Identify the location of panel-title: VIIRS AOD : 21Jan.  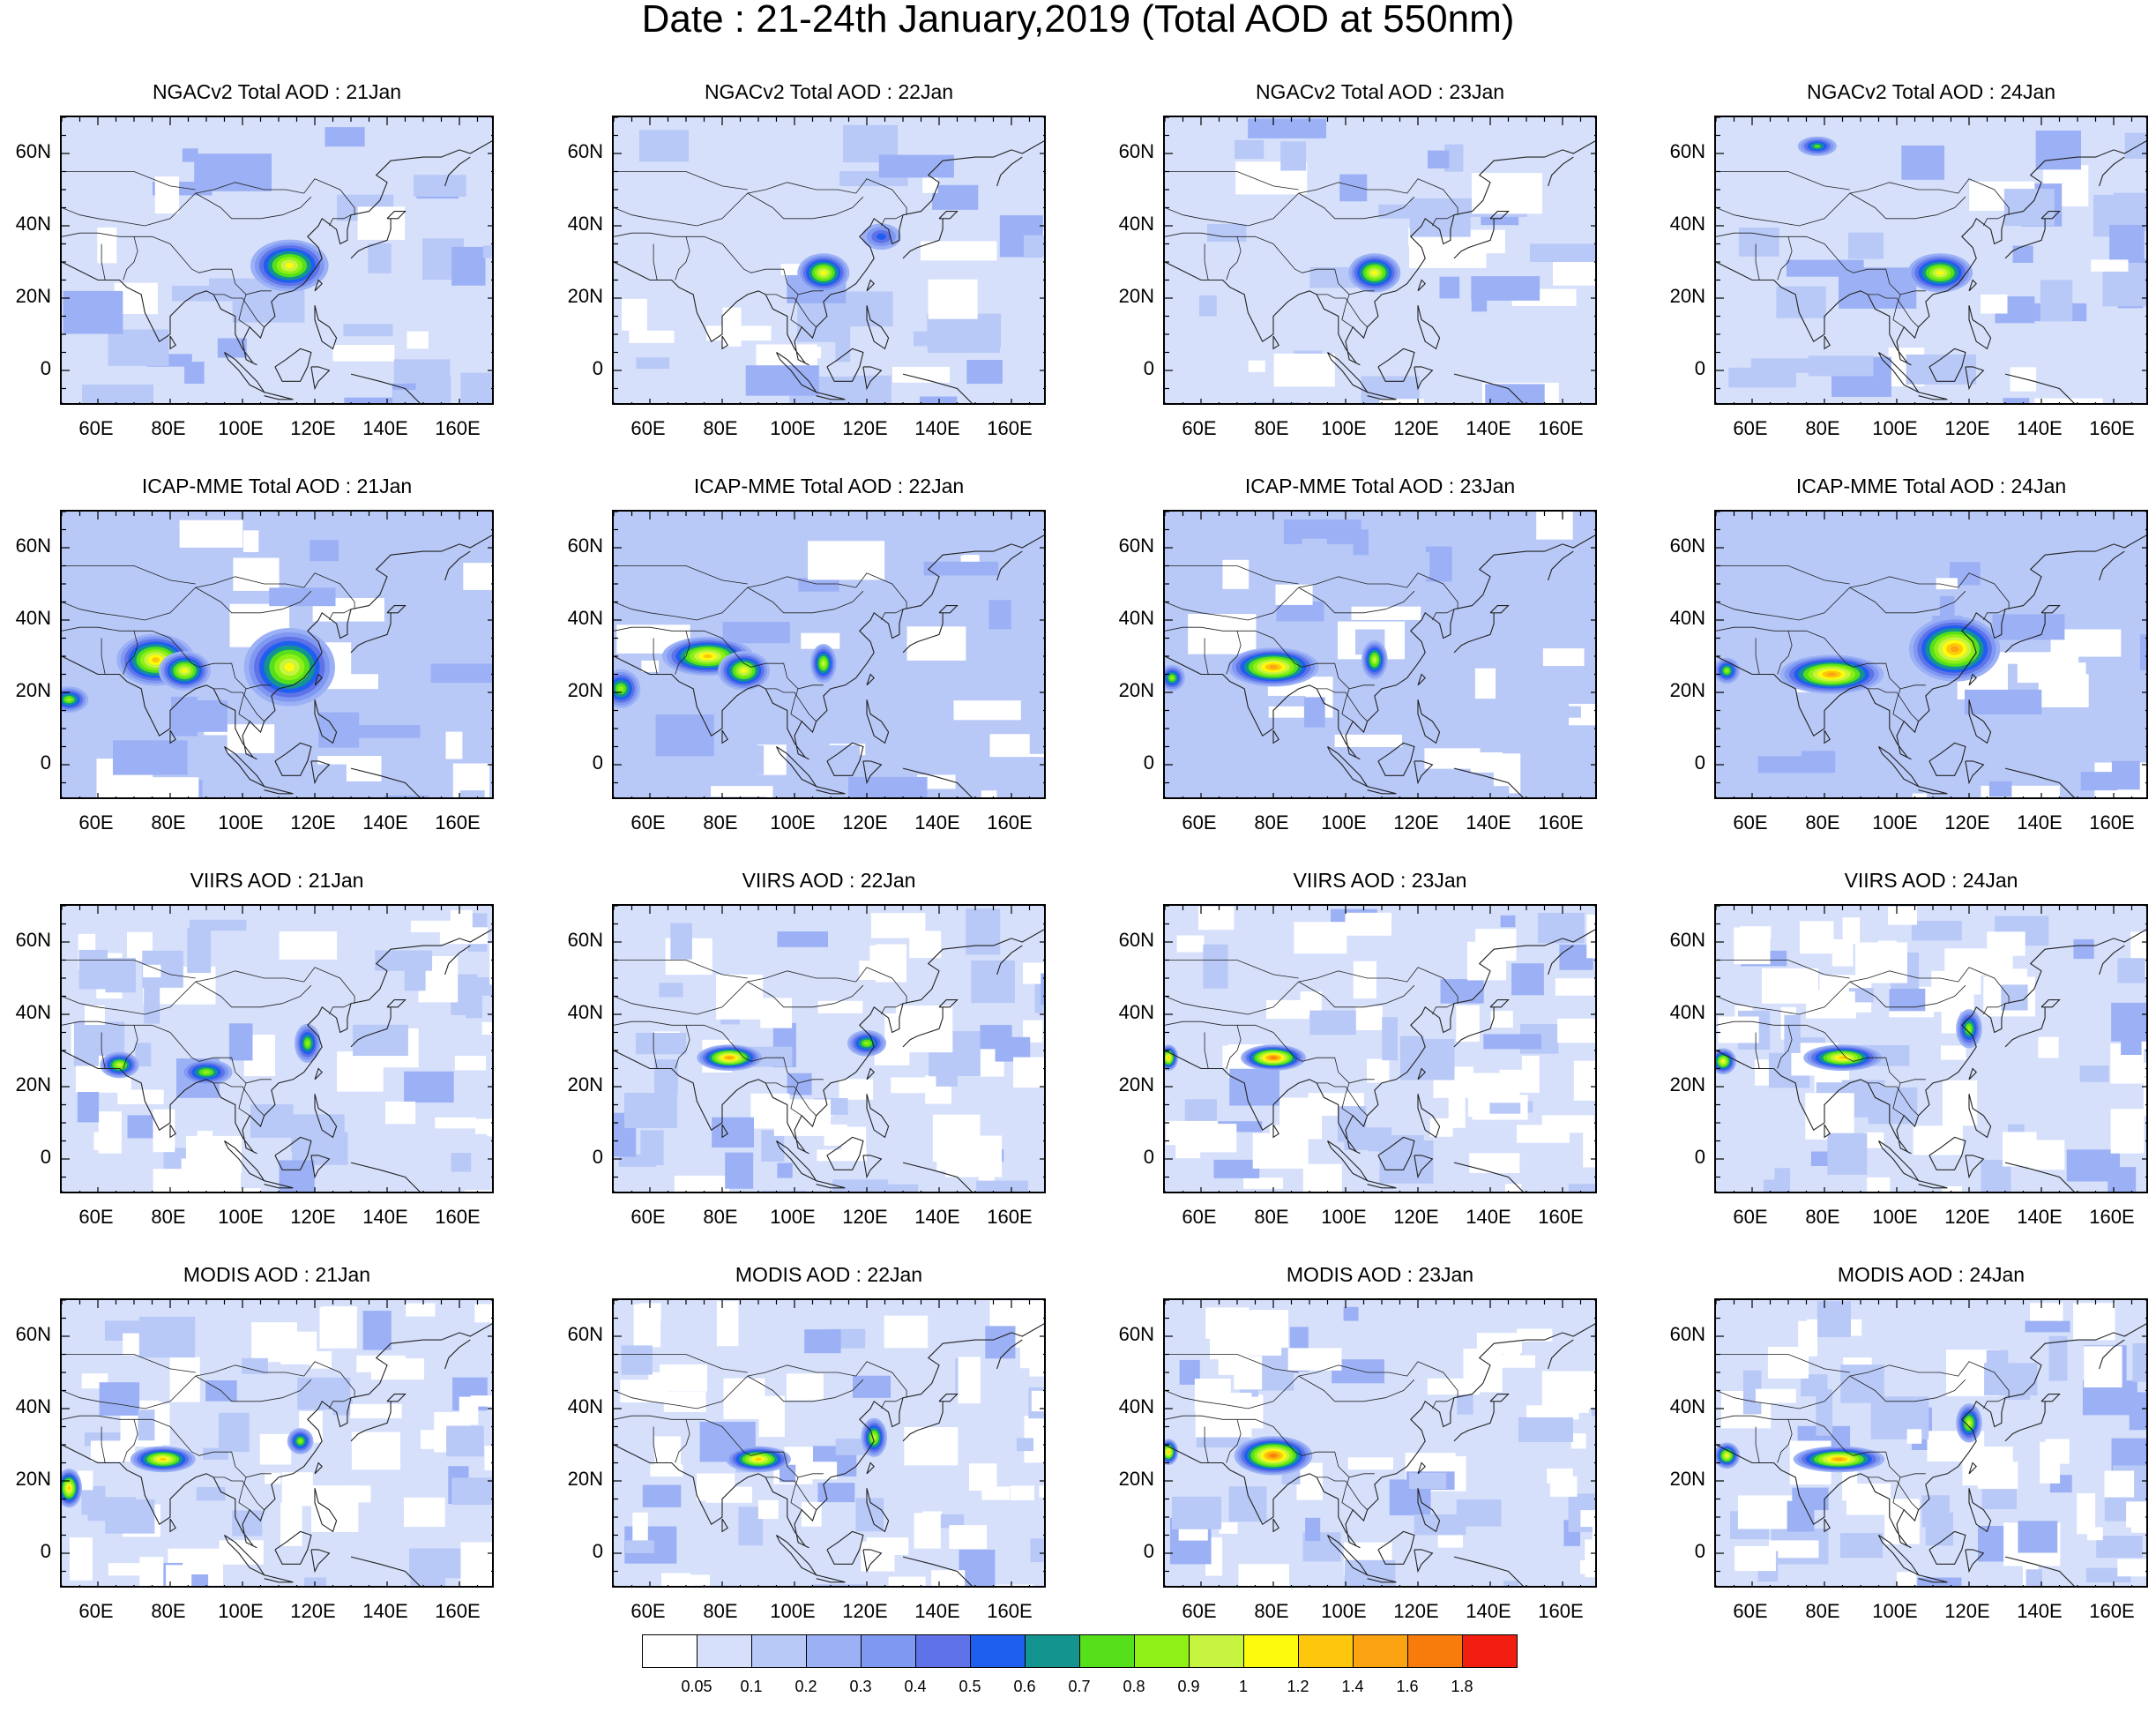
(277, 880).